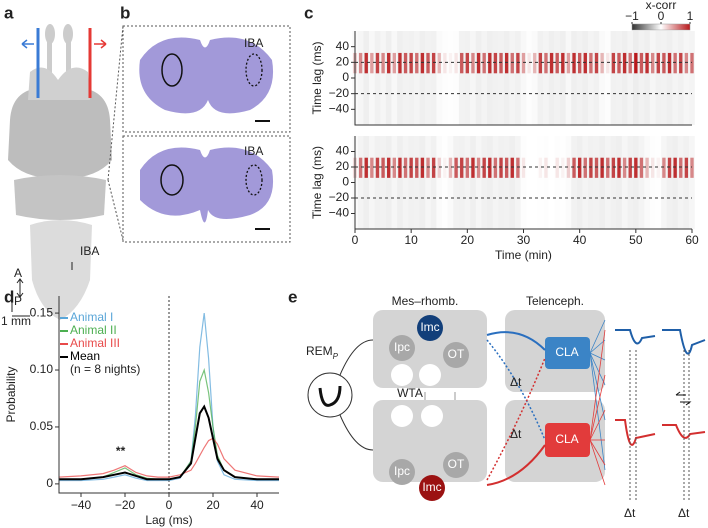 The width and height of the screenshot is (708, 528). What do you see at coordinates (95, 343) in the screenshot?
I see `legend-label: Animal III` at bounding box center [95, 343].